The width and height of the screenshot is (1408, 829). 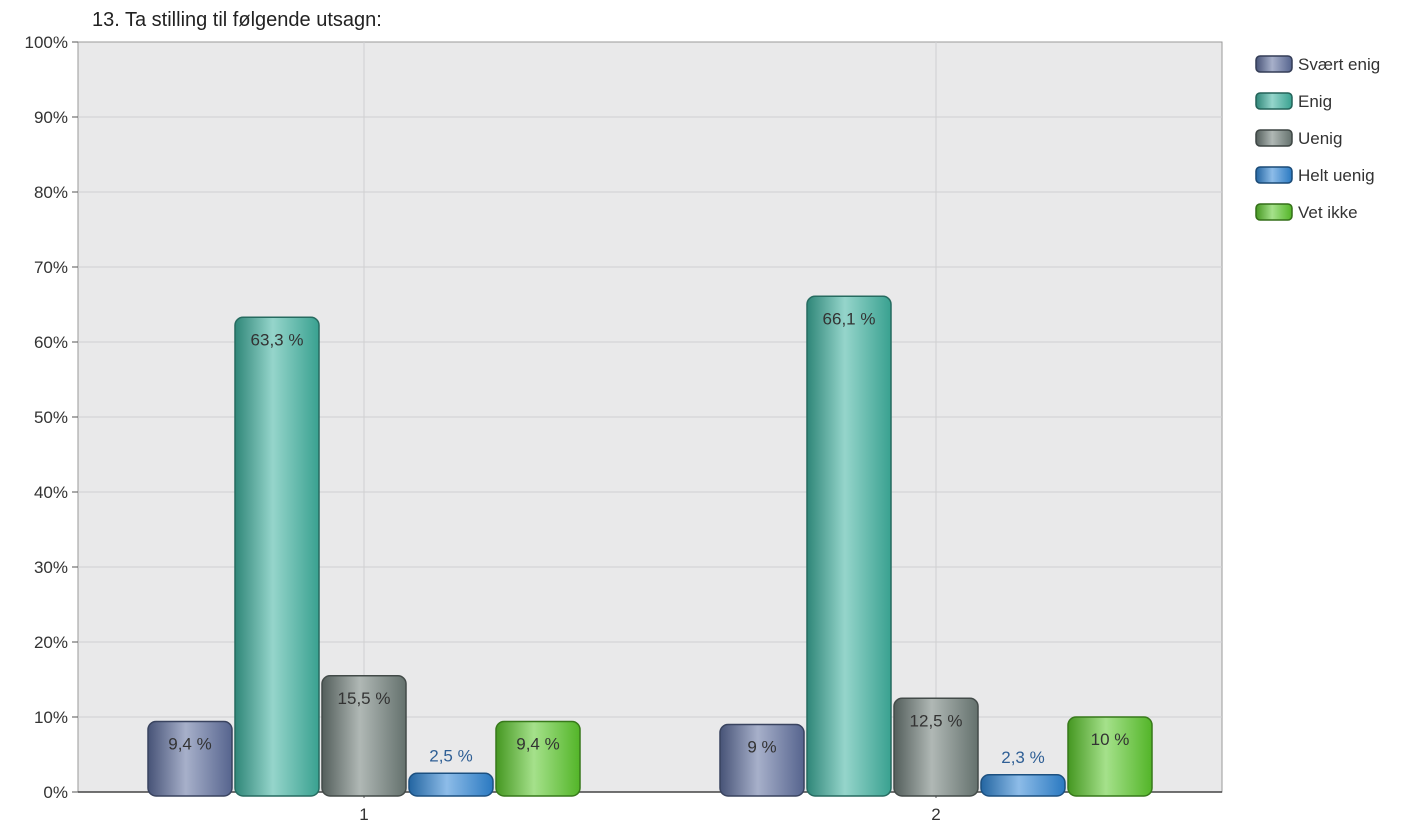 I want to click on legend-label: Svært enig, so click(x=1339, y=64).